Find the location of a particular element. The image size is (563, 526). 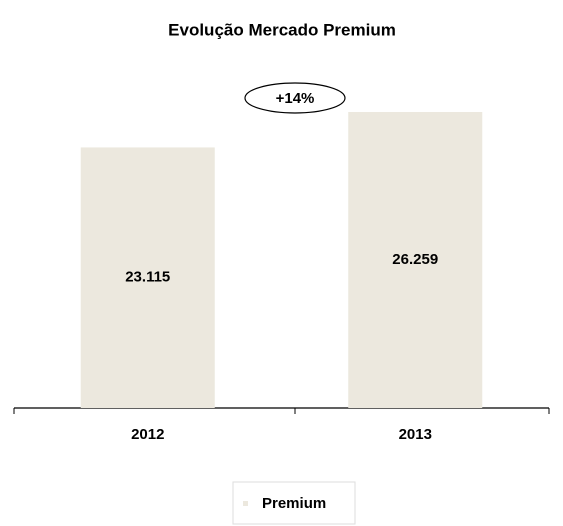

chart-title: Evolução Mercado Premium is located at coordinates (282, 29).